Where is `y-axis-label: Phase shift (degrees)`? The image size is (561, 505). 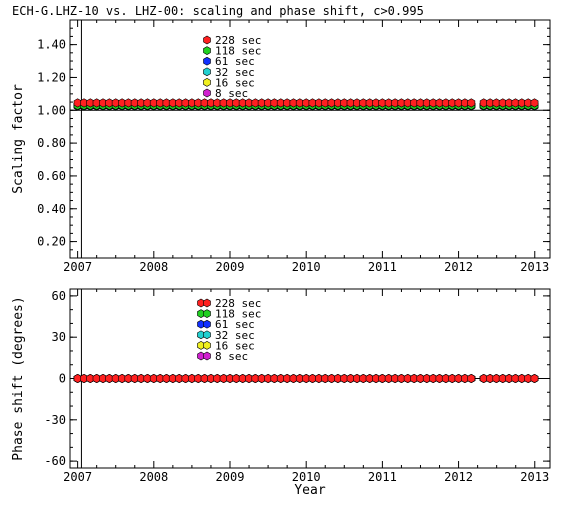
y-axis-label: Phase shift (degrees) is located at coordinates (18, 378).